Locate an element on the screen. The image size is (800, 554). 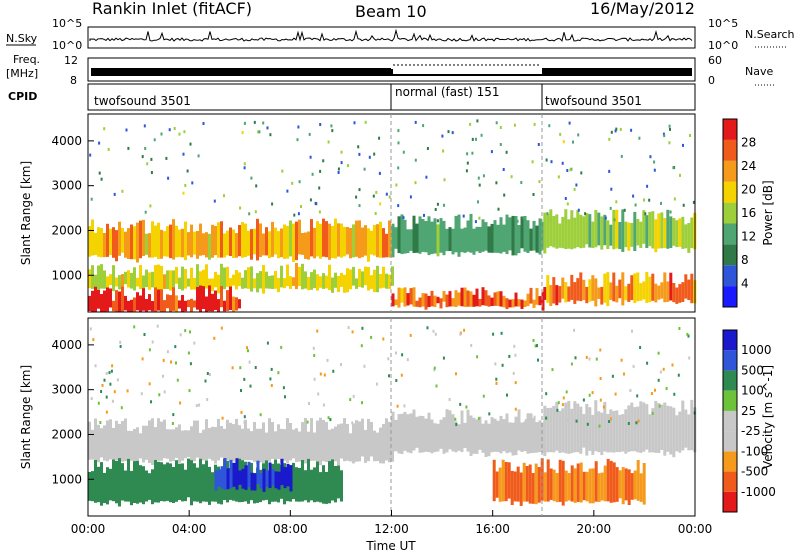
y-tick-label: 1000 is located at coordinates (66, 479).